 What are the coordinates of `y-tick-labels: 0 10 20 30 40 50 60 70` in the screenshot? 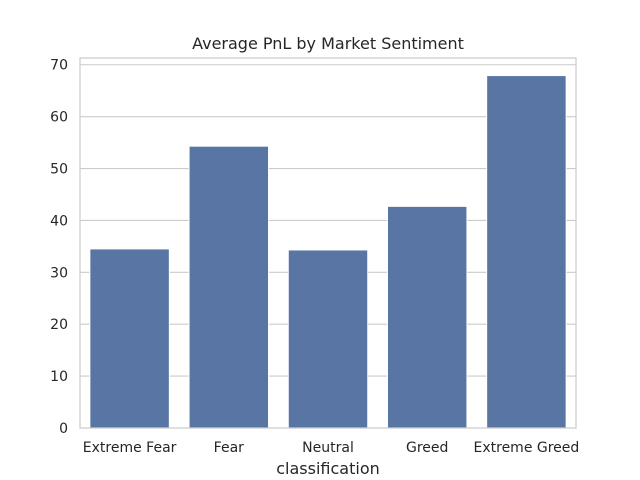 It's located at (59, 247).